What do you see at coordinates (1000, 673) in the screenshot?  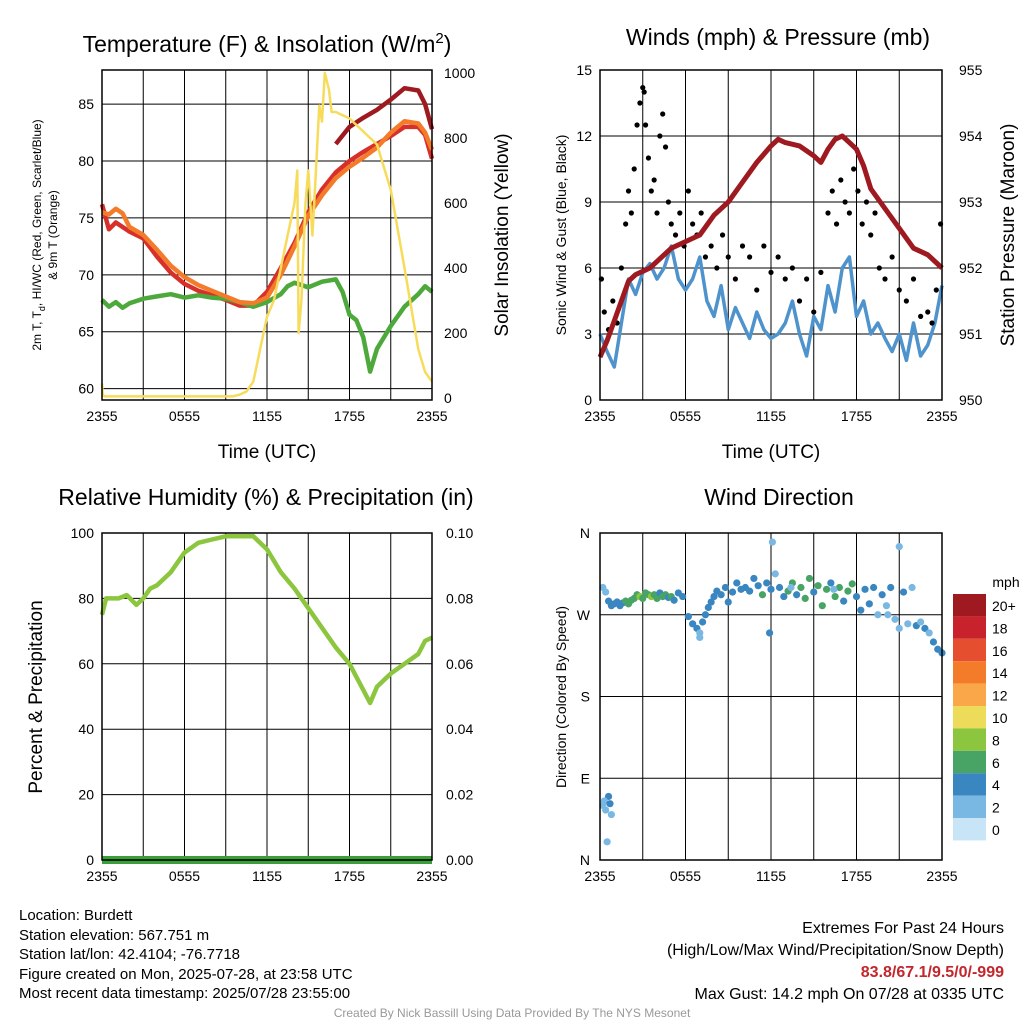 I see `legend-label: 14` at bounding box center [1000, 673].